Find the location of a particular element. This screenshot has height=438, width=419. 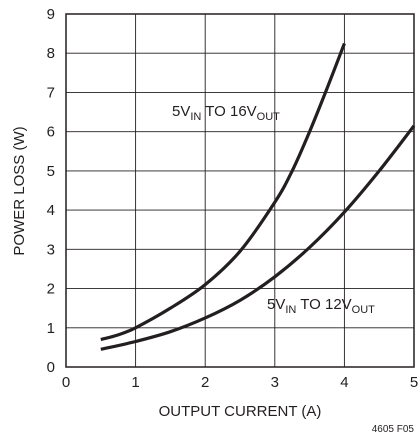

x-tick-label: 4 is located at coordinates (344, 382).